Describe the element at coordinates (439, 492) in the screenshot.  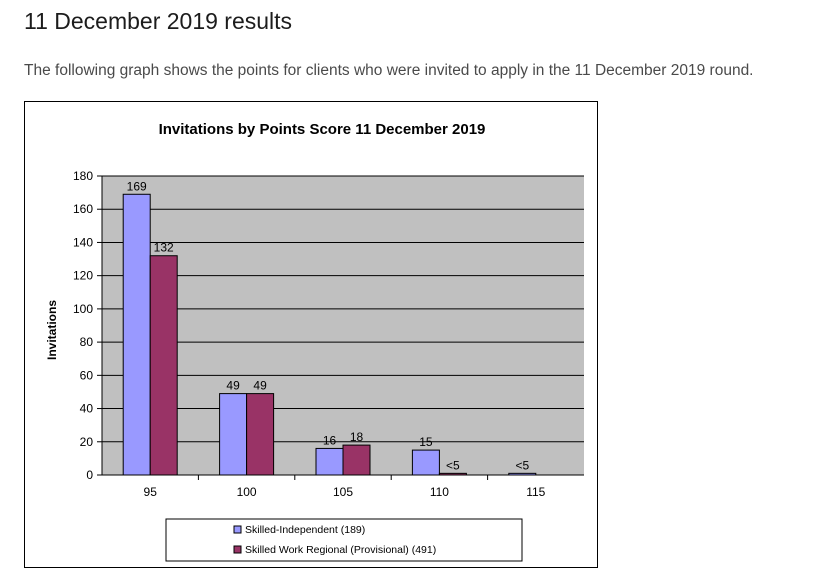
I see `x-tick-label: 110` at that location.